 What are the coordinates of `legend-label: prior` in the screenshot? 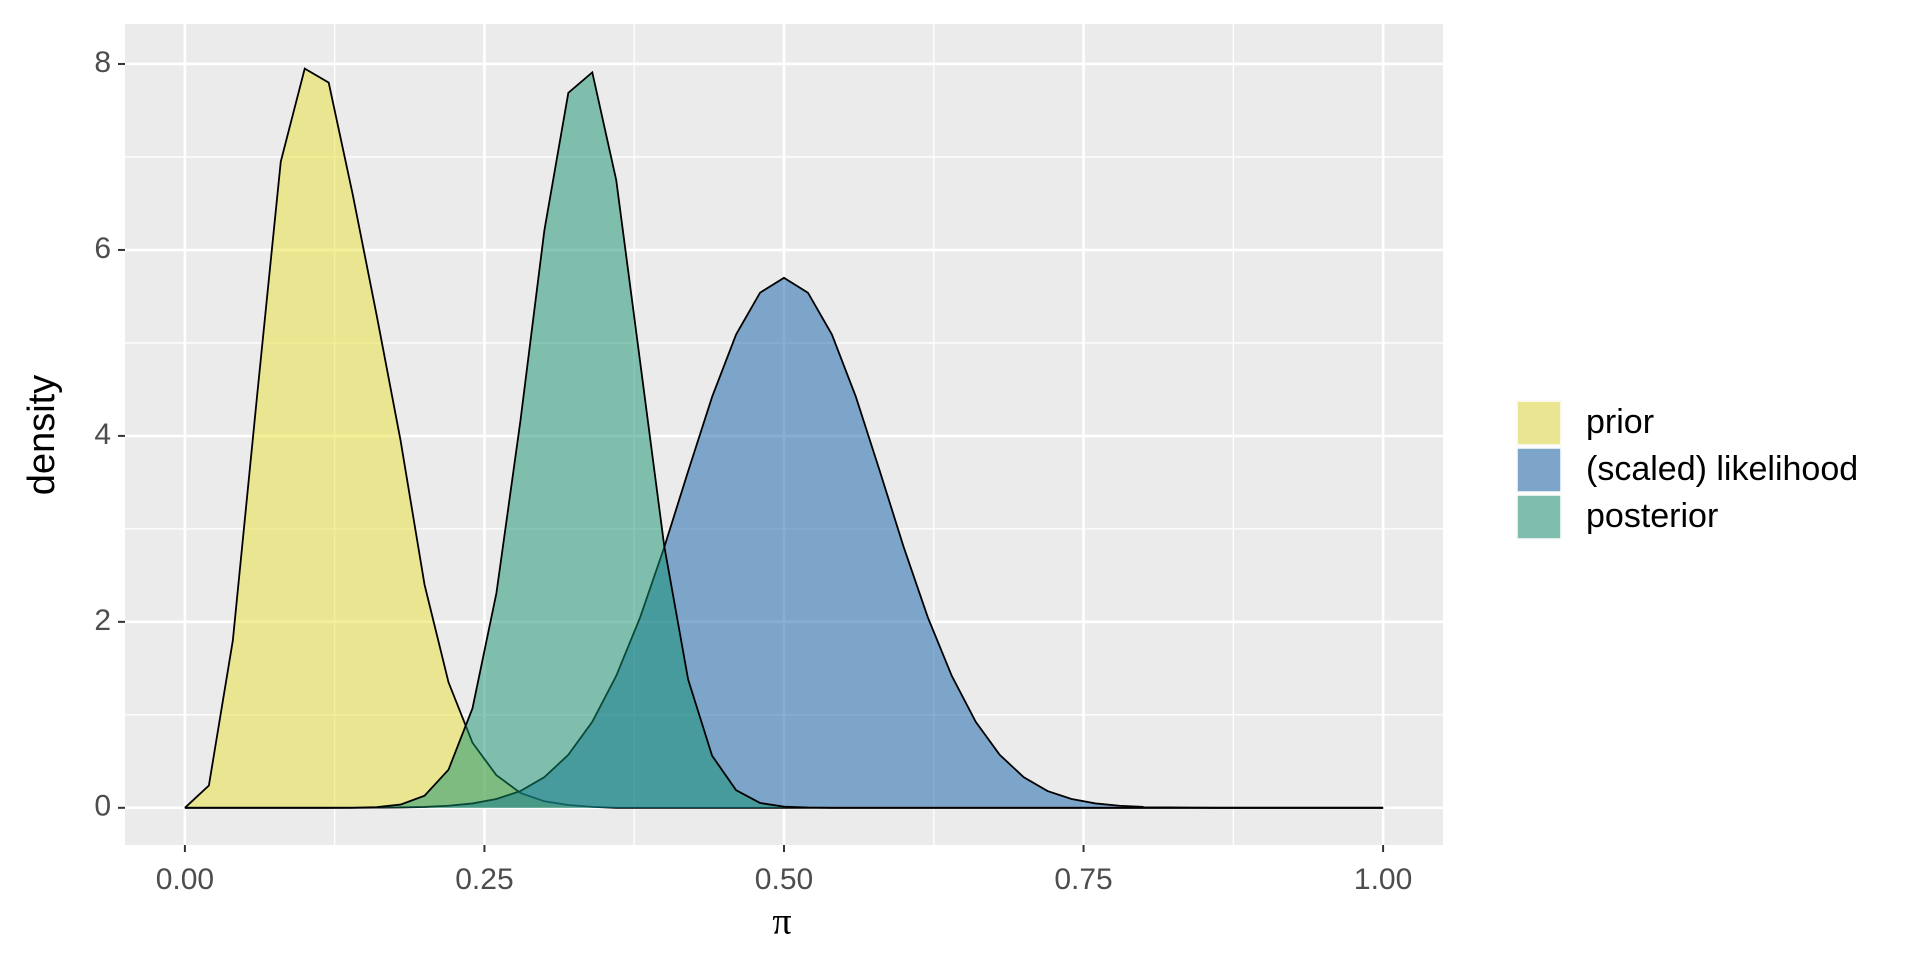 It's located at (1620, 422).